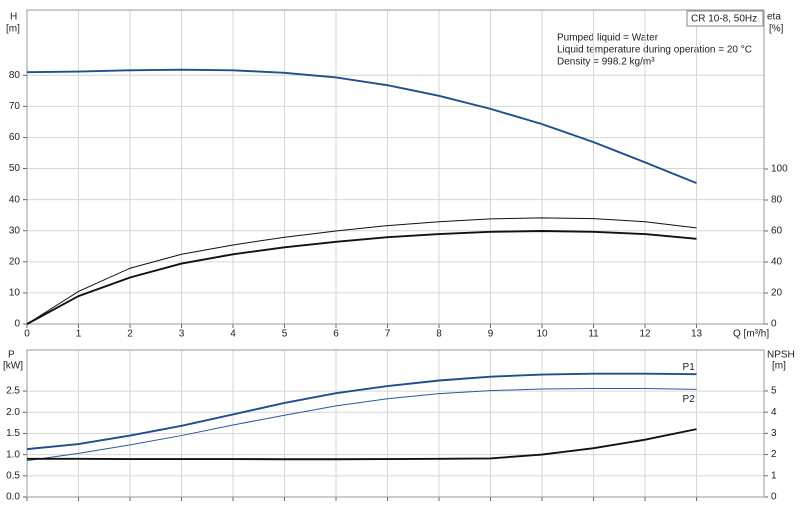  I want to click on y2-unit: [%], so click(776, 29).